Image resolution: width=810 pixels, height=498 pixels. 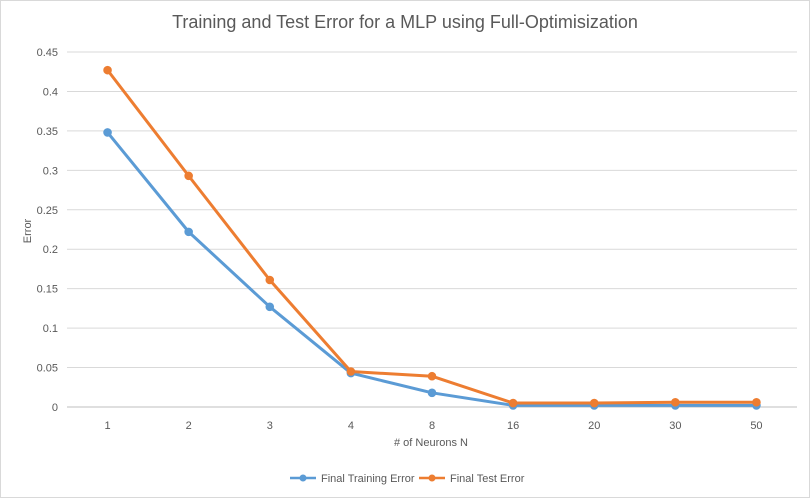 I want to click on y-tick-label: 0.2, so click(x=50, y=250).